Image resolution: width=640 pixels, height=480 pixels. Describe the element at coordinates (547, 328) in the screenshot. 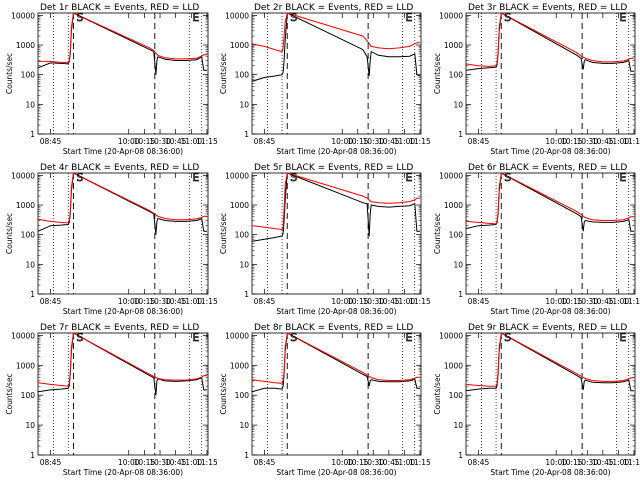

I see `plot-title: Det 9r BLACK = Events, RED = LLD` at that location.